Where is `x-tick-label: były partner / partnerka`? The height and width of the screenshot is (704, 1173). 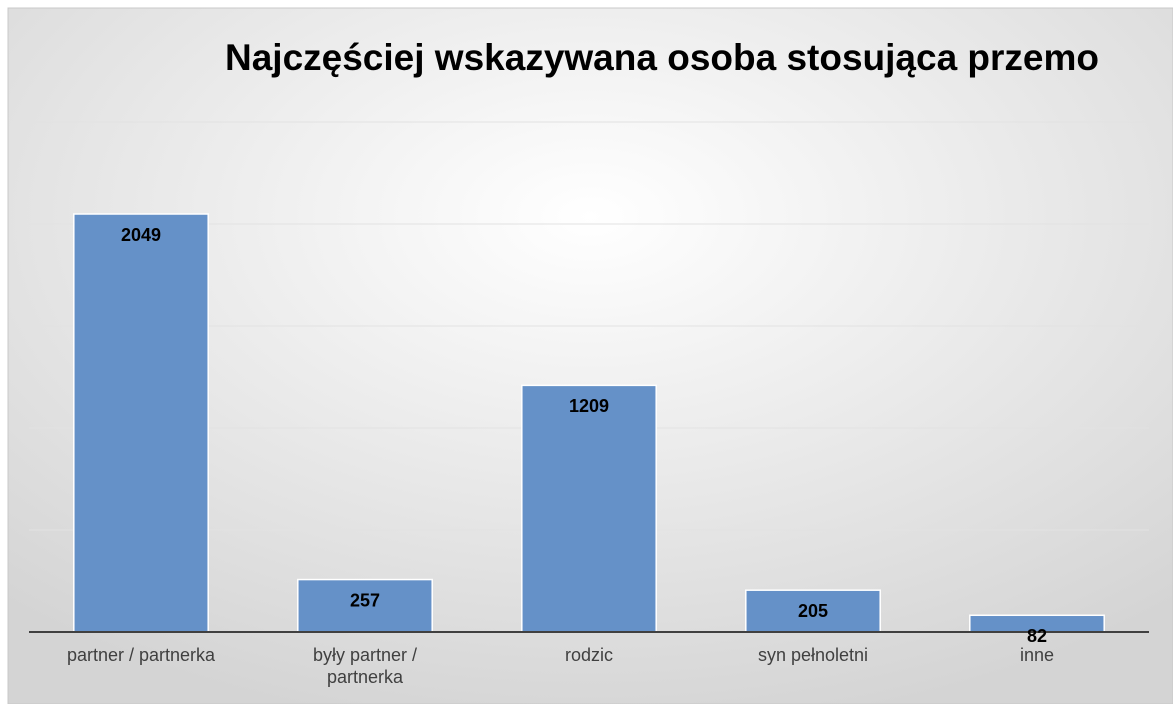 x-tick-label: były partner / partnerka is located at coordinates (365, 666).